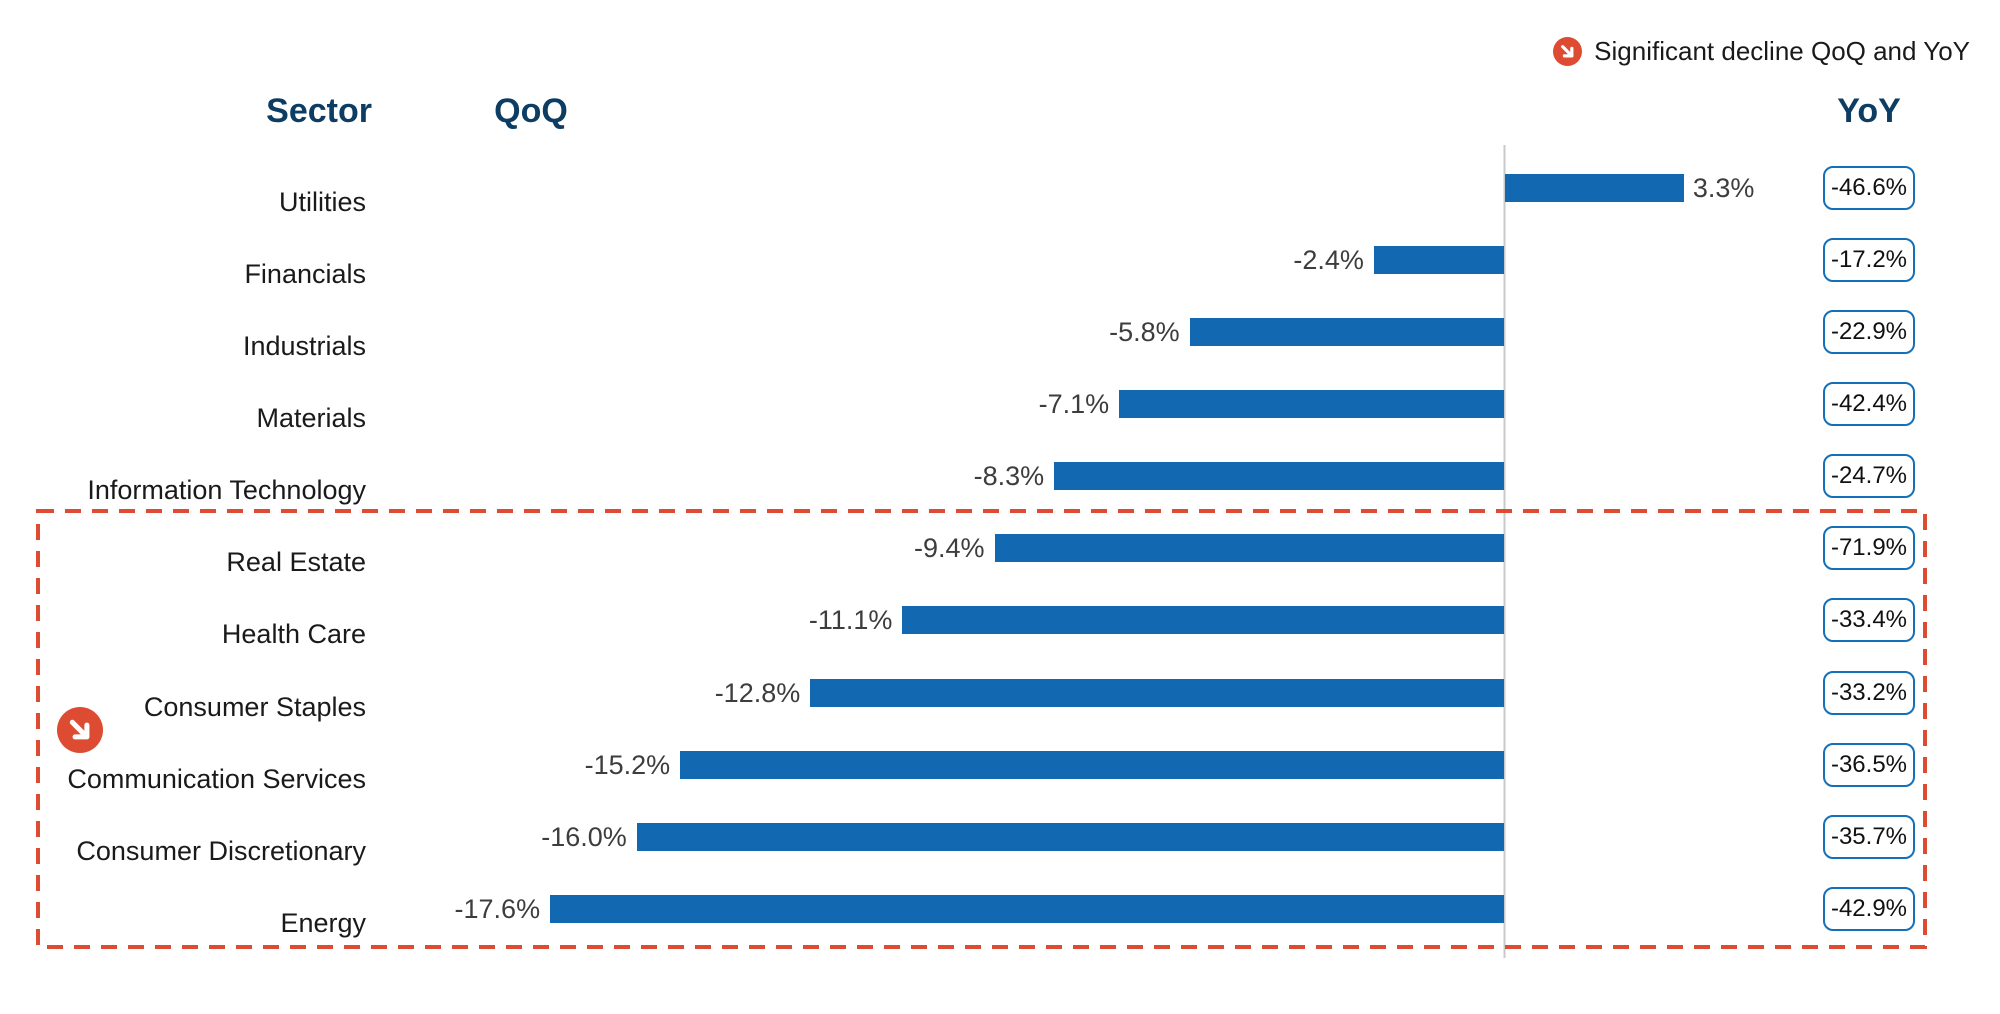 This screenshot has width=2000, height=1014. I want to click on qoq-value-label: -7.1%, so click(1074, 403).